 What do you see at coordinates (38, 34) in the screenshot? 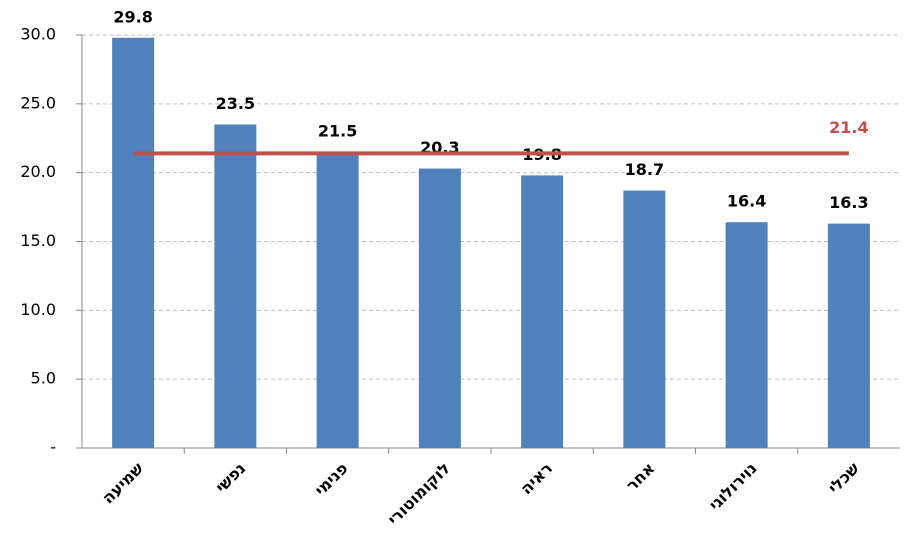
I see `y-tick-label: 30.0` at bounding box center [38, 34].